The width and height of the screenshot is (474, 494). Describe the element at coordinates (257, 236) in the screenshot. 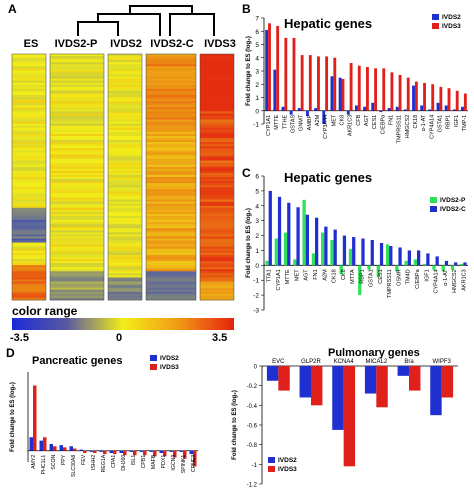

I see `y-tick-label: 2` at that location.